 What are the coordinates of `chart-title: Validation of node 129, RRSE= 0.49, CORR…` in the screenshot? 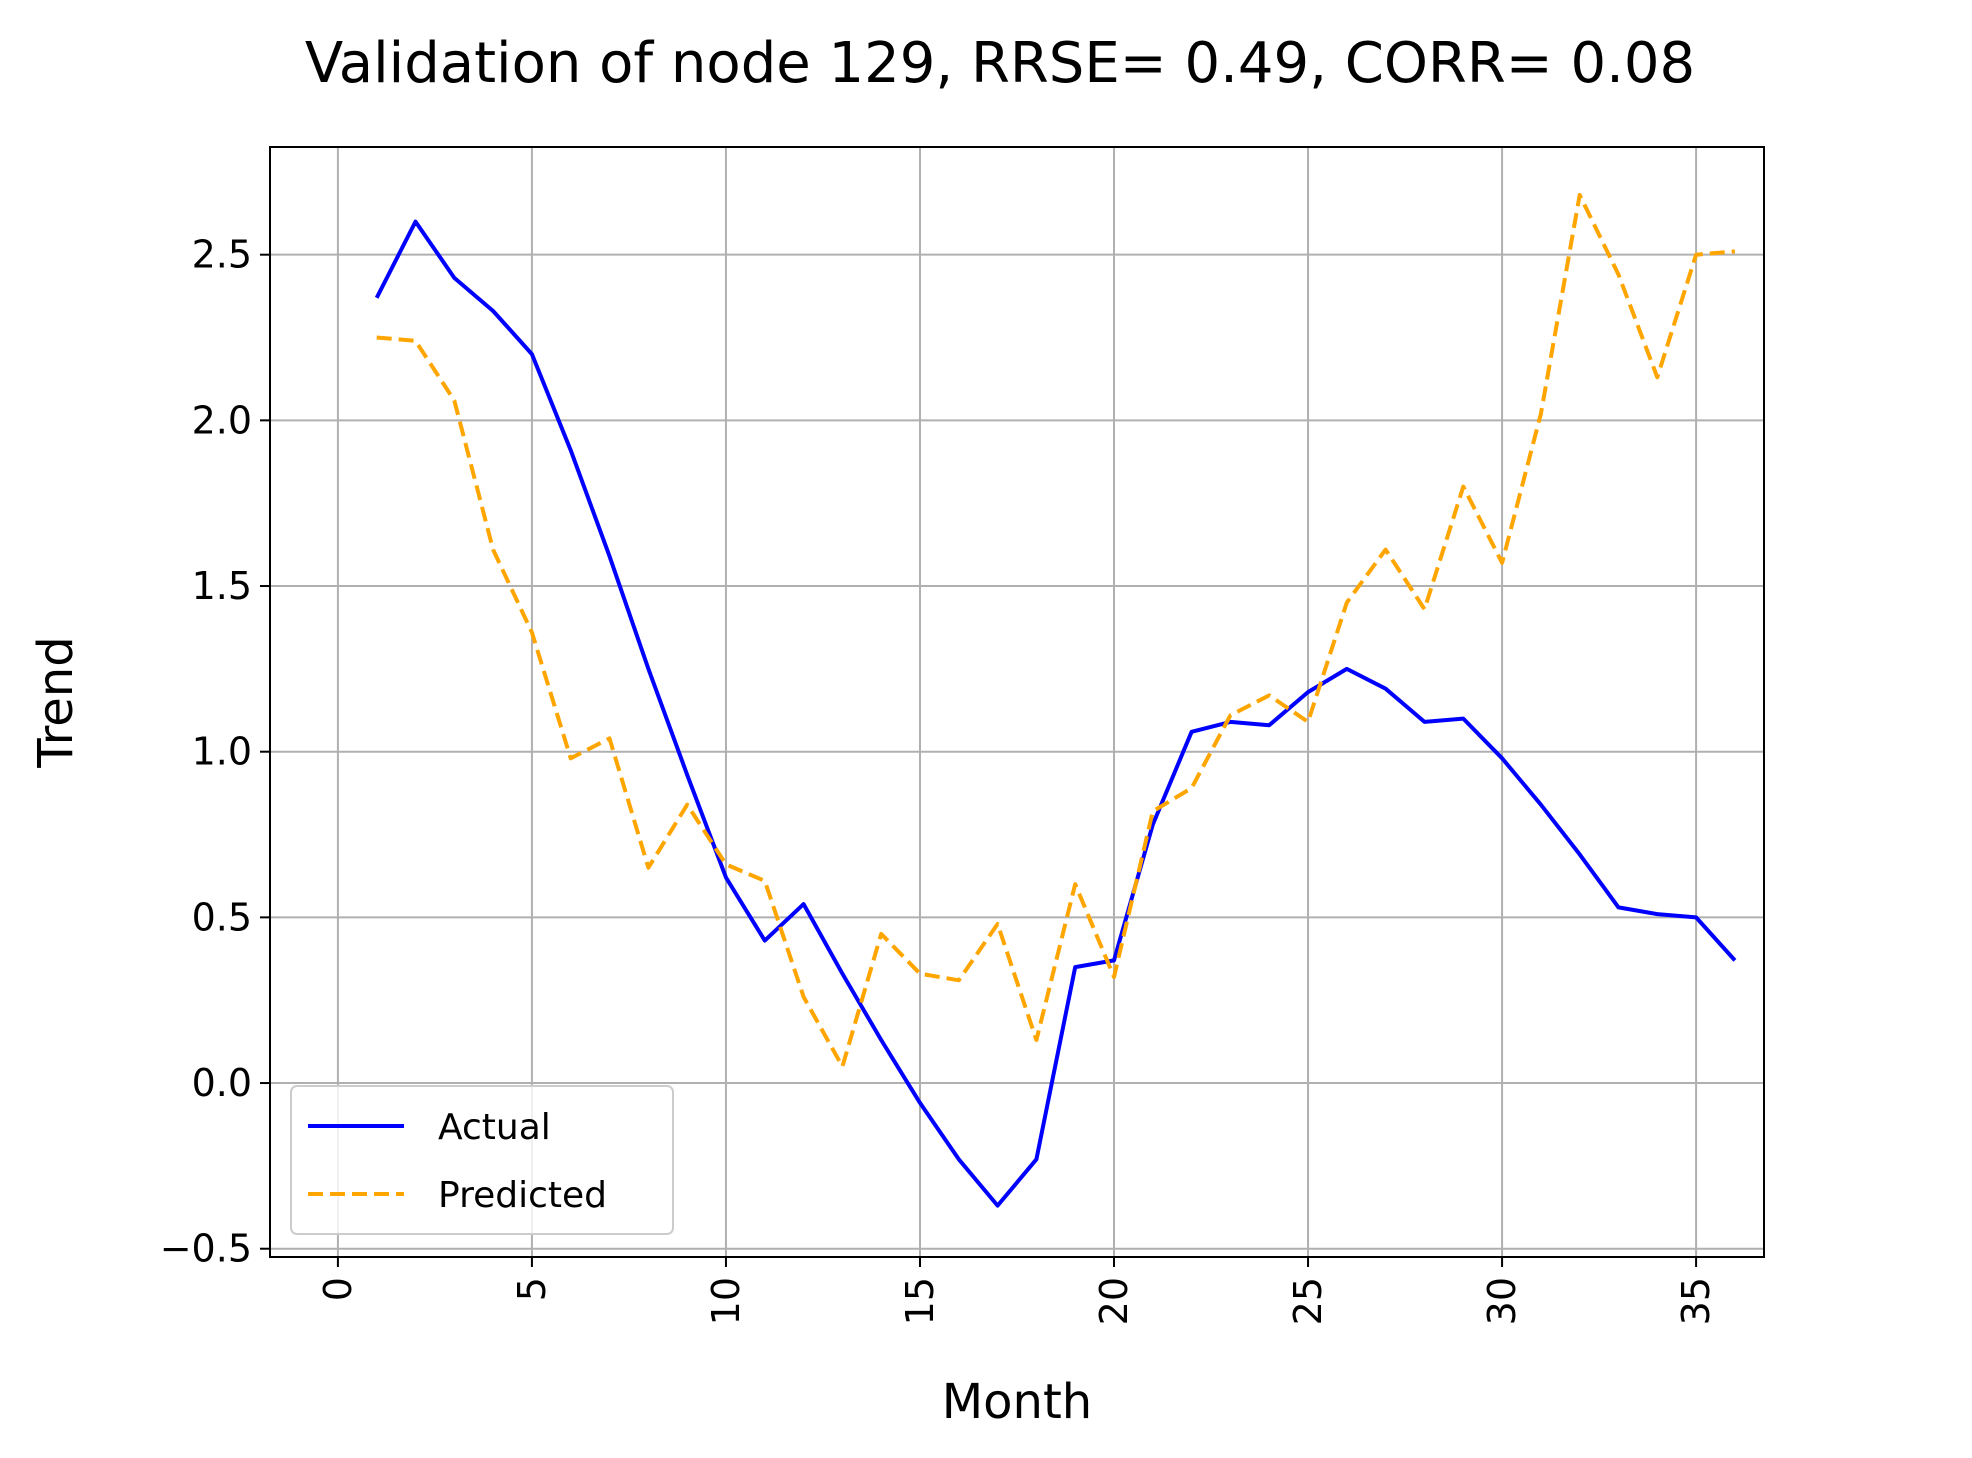 It's located at (1000, 63).